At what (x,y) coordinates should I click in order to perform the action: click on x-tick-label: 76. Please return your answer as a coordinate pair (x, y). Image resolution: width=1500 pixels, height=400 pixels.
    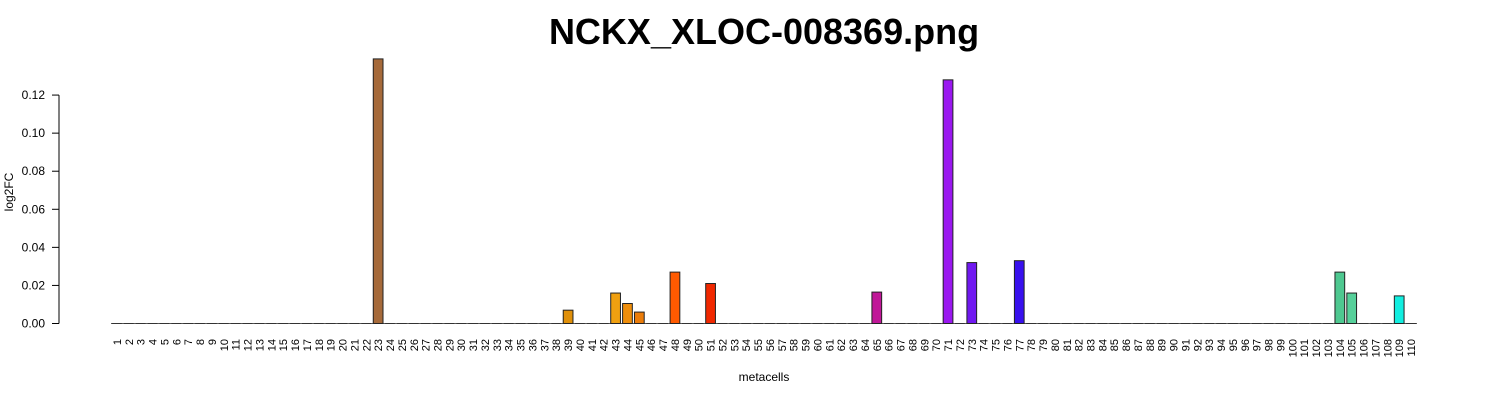
    Looking at the image, I should click on (1008, 345).